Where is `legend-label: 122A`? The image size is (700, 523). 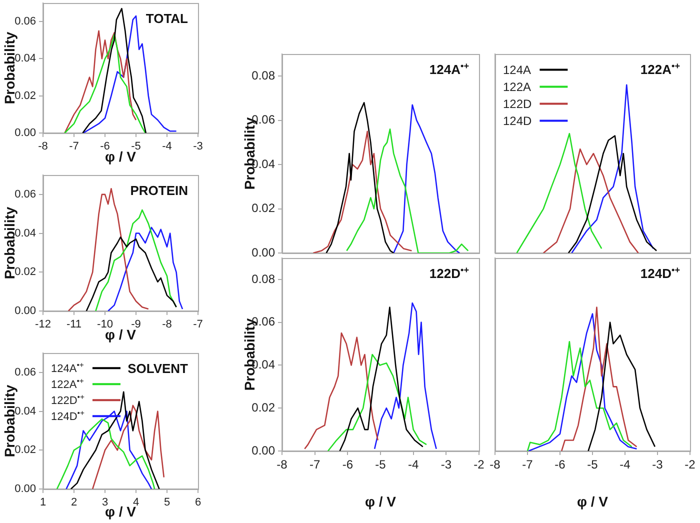
legend-label: 122A is located at coordinates (517, 87).